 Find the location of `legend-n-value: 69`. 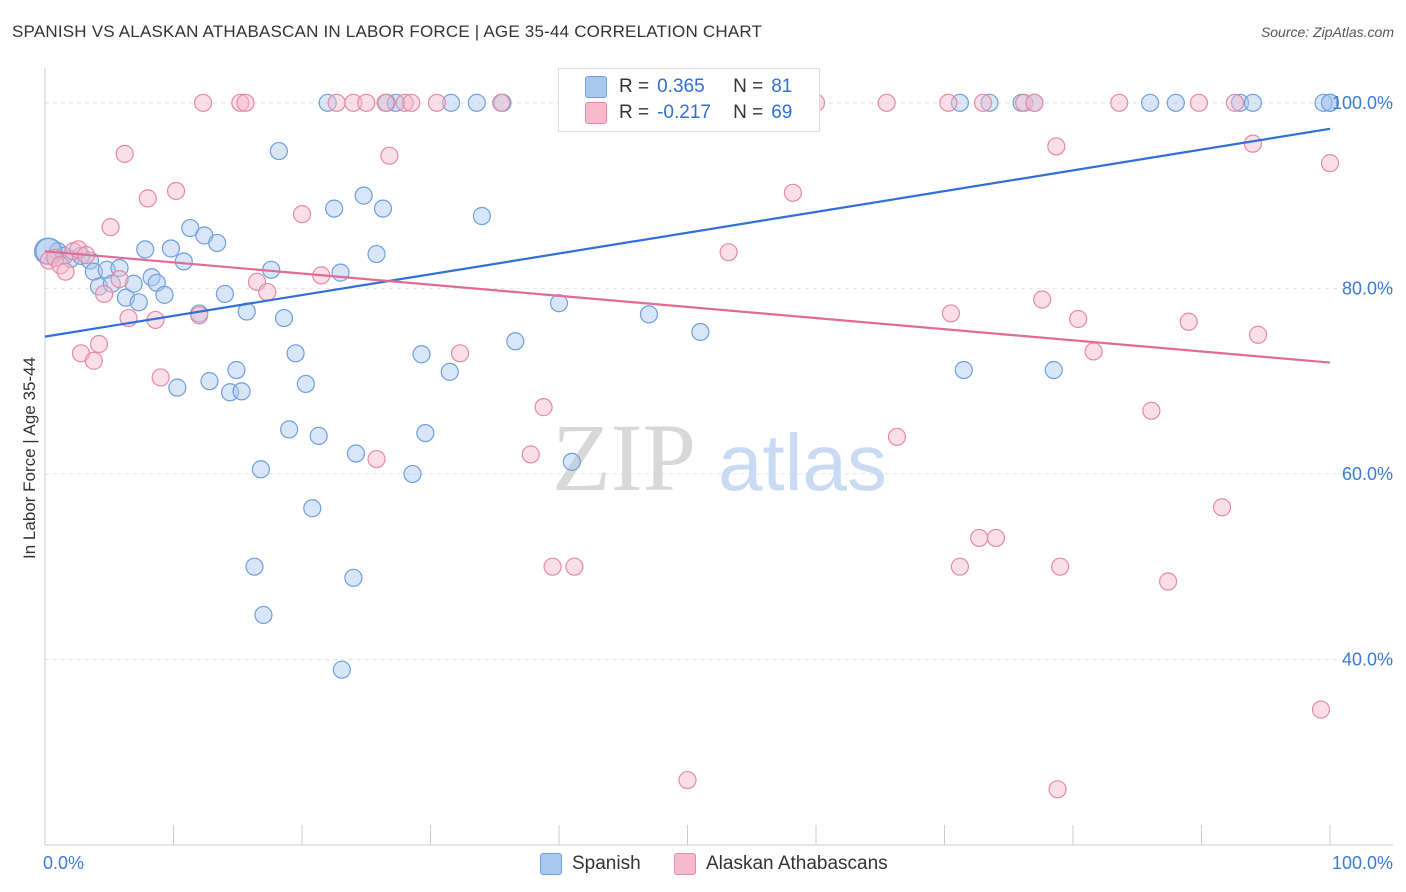

legend-n-value: 69 is located at coordinates (782, 112).